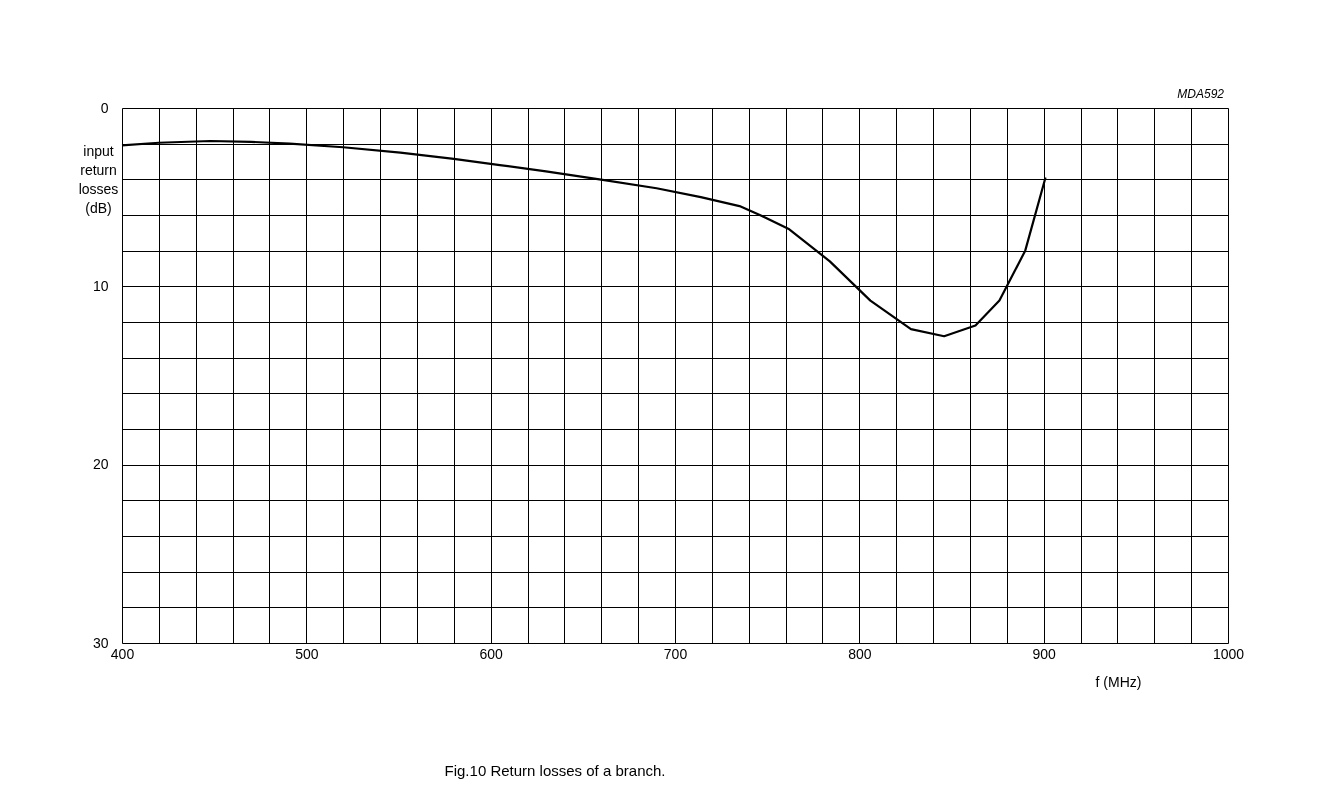 This screenshot has height=812, width=1327. Describe the element at coordinates (100, 285) in the screenshot. I see `y-tick-label: 10` at that location.